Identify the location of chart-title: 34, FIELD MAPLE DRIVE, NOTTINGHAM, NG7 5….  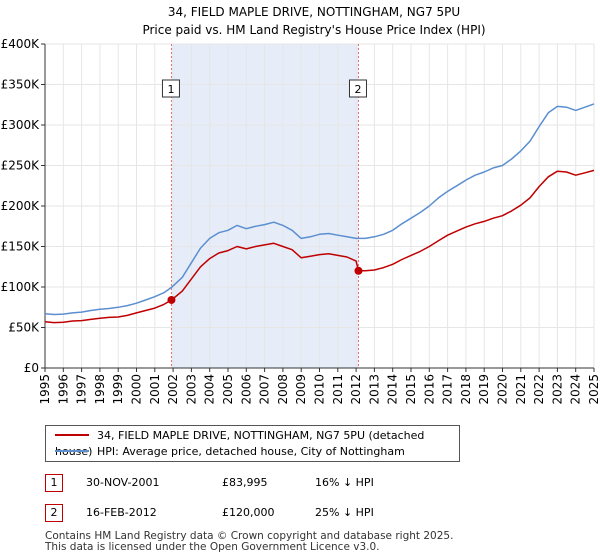
(314, 12).